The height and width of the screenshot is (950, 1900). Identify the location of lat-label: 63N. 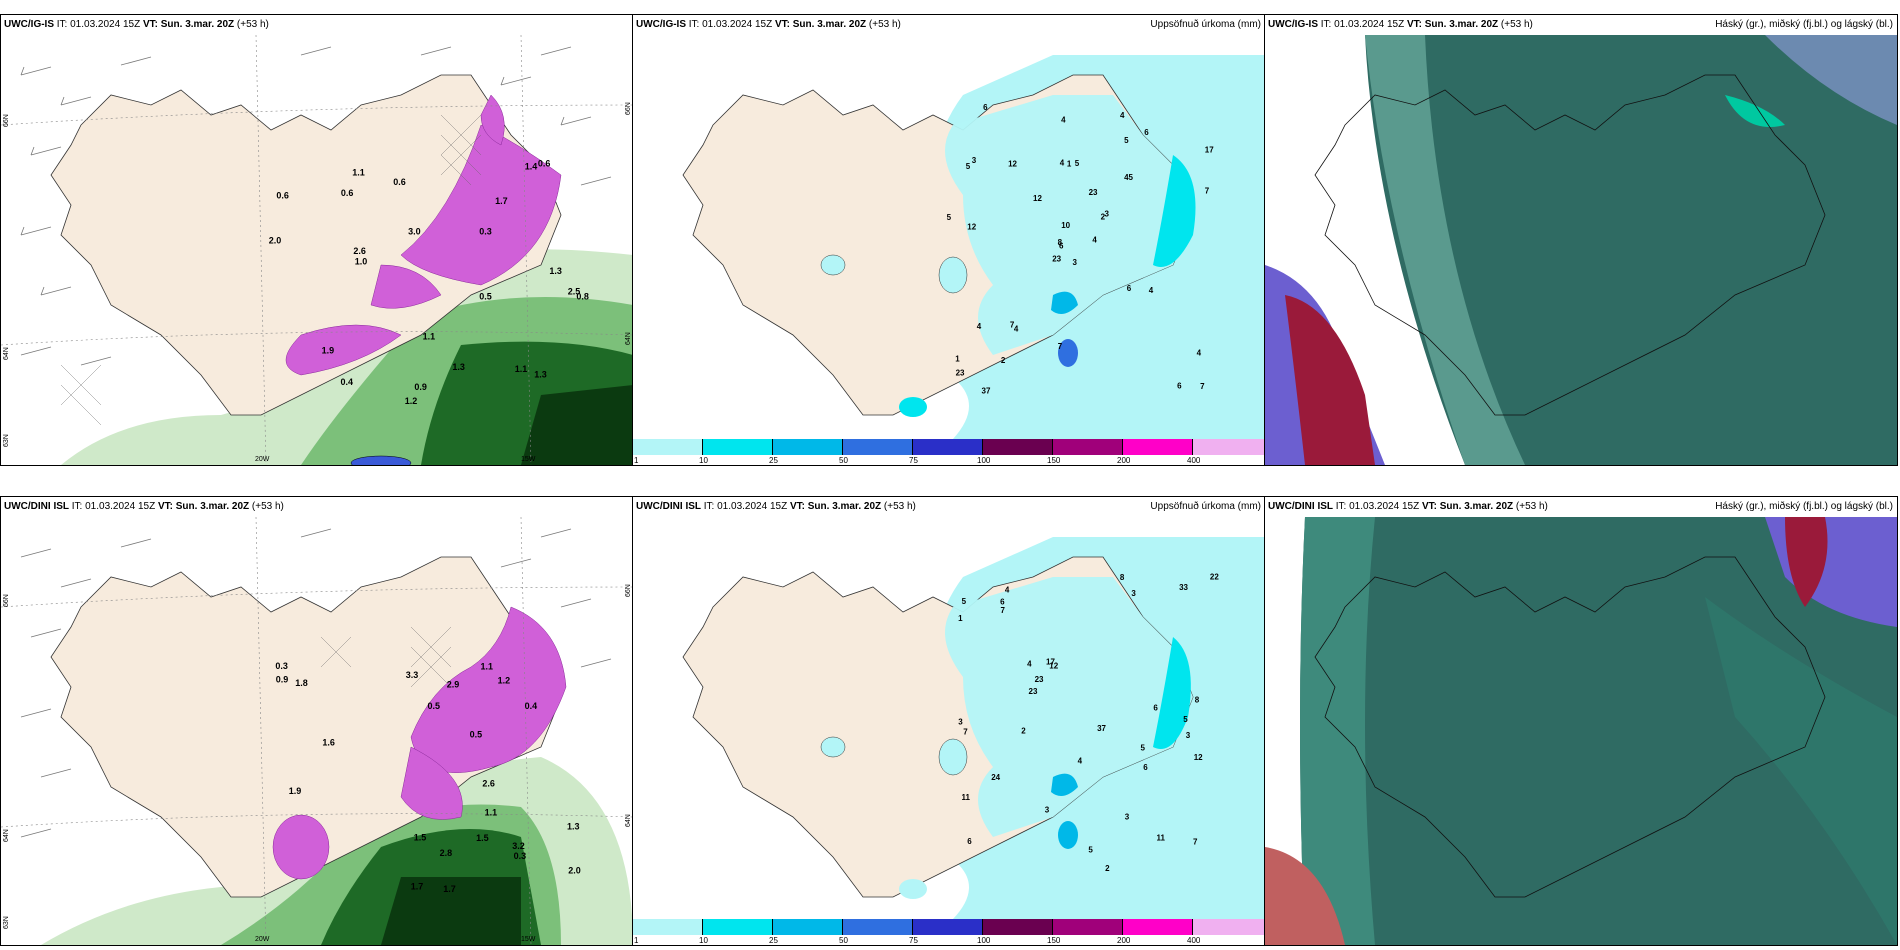
(6, 922).